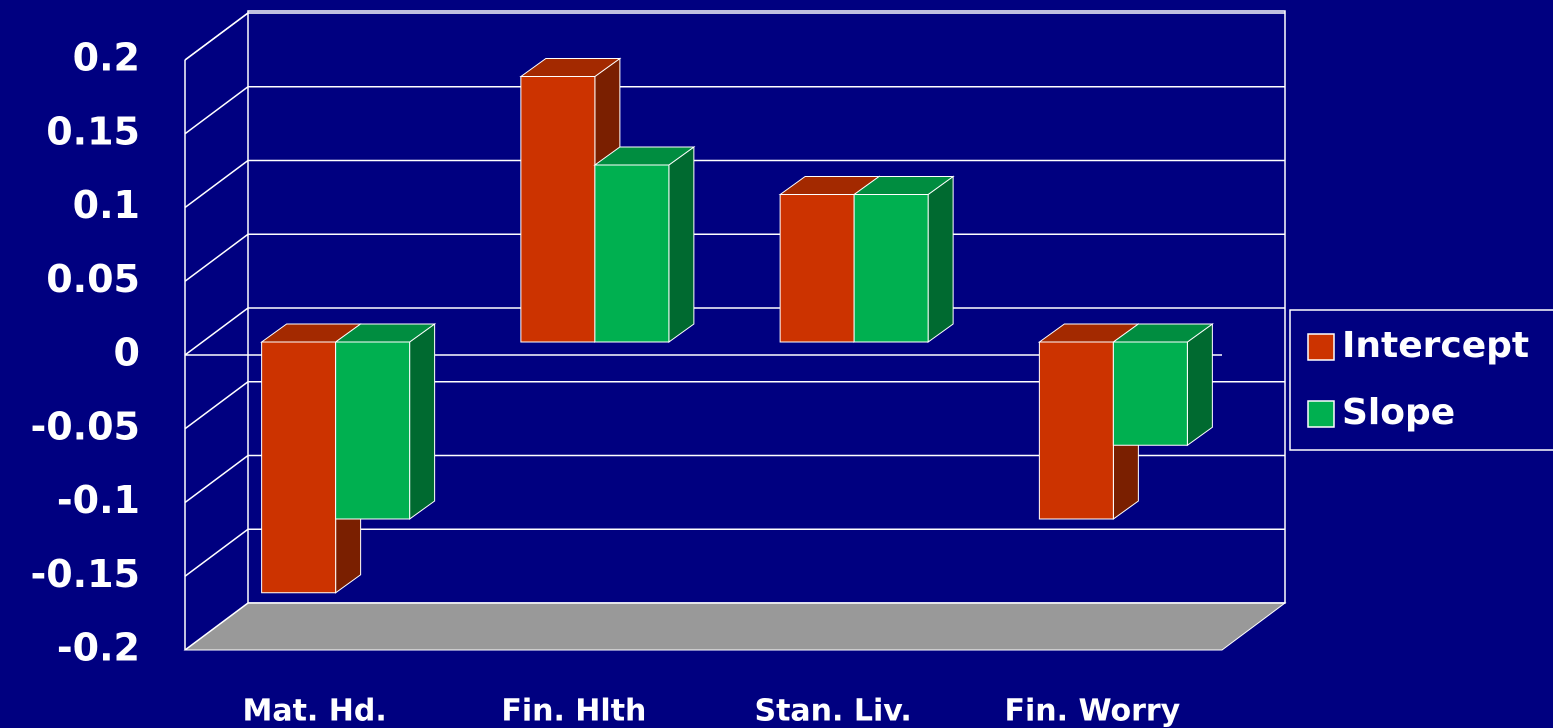 The image size is (1553, 728). I want to click on y-tick-label: -0.2, so click(98, 648).